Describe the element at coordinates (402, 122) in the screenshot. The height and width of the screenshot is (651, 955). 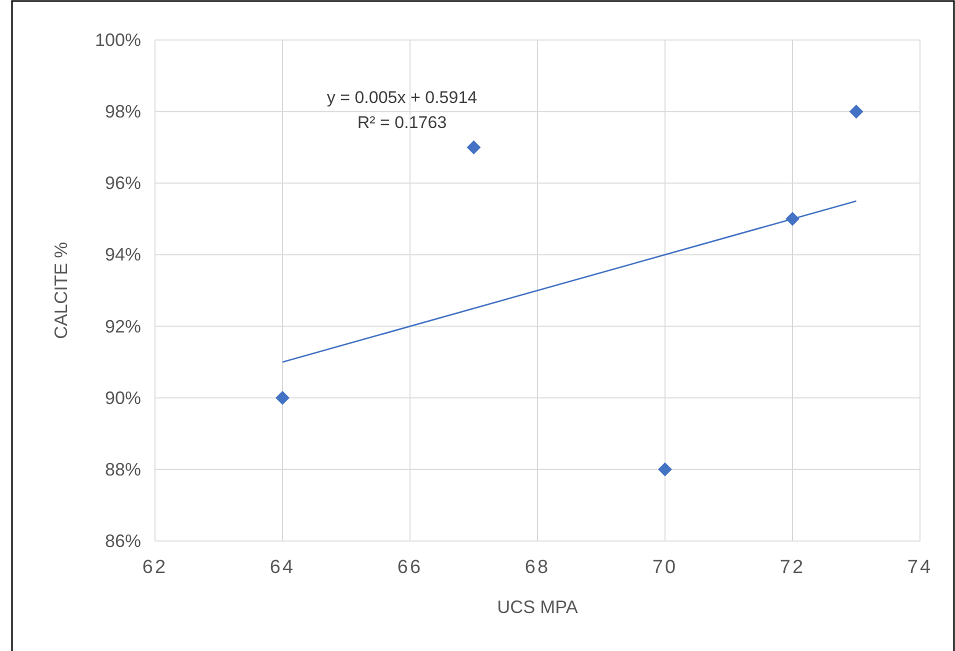
I see `annotation: R² = 0.1763` at that location.